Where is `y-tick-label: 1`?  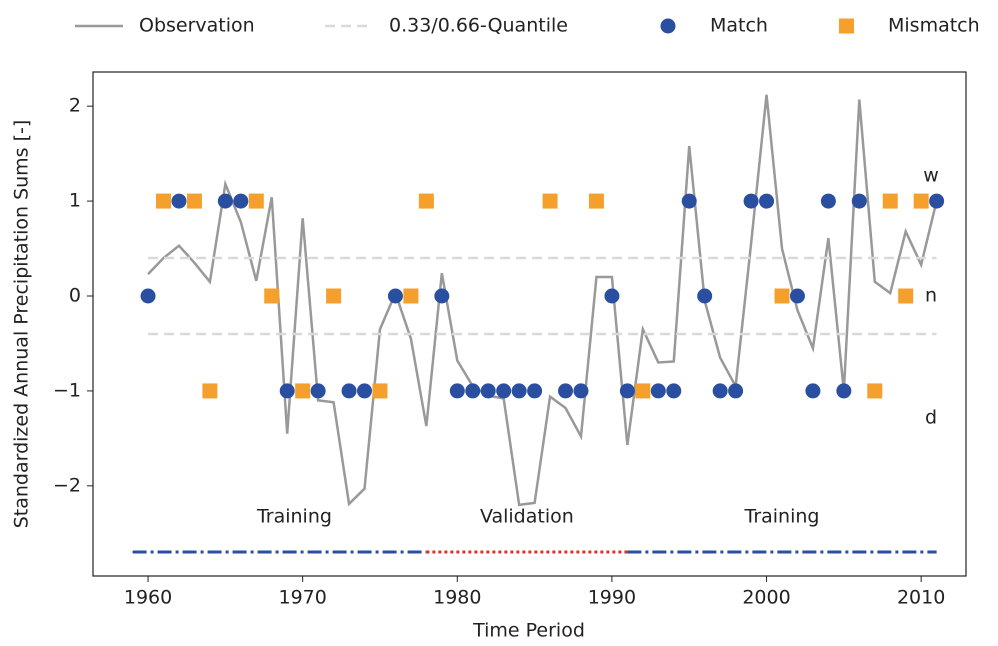 y-tick-label: 1 is located at coordinates (75, 201).